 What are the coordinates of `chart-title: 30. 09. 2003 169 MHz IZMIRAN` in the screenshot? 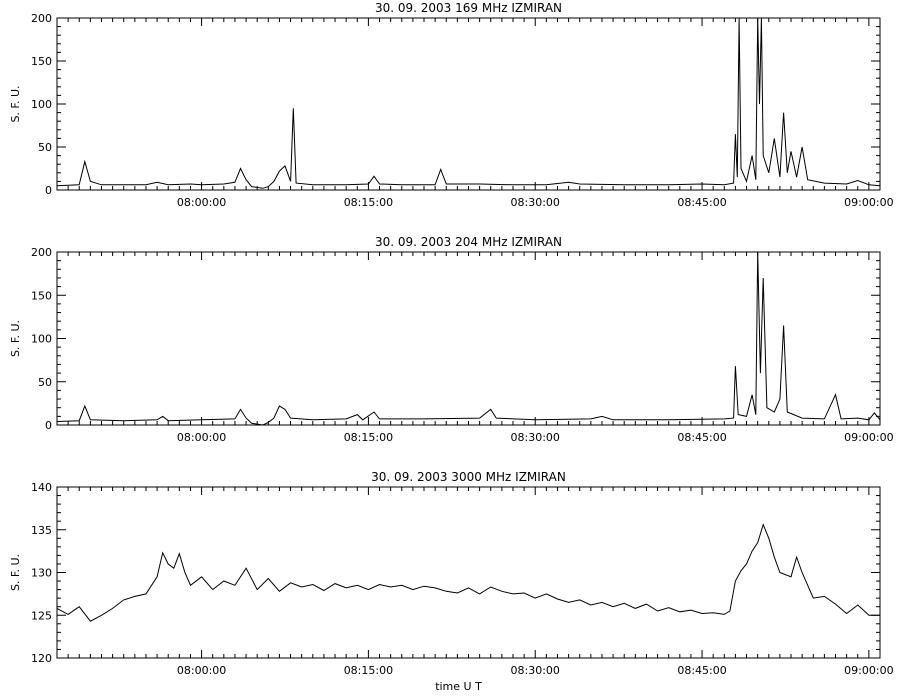 It's located at (468, 8).